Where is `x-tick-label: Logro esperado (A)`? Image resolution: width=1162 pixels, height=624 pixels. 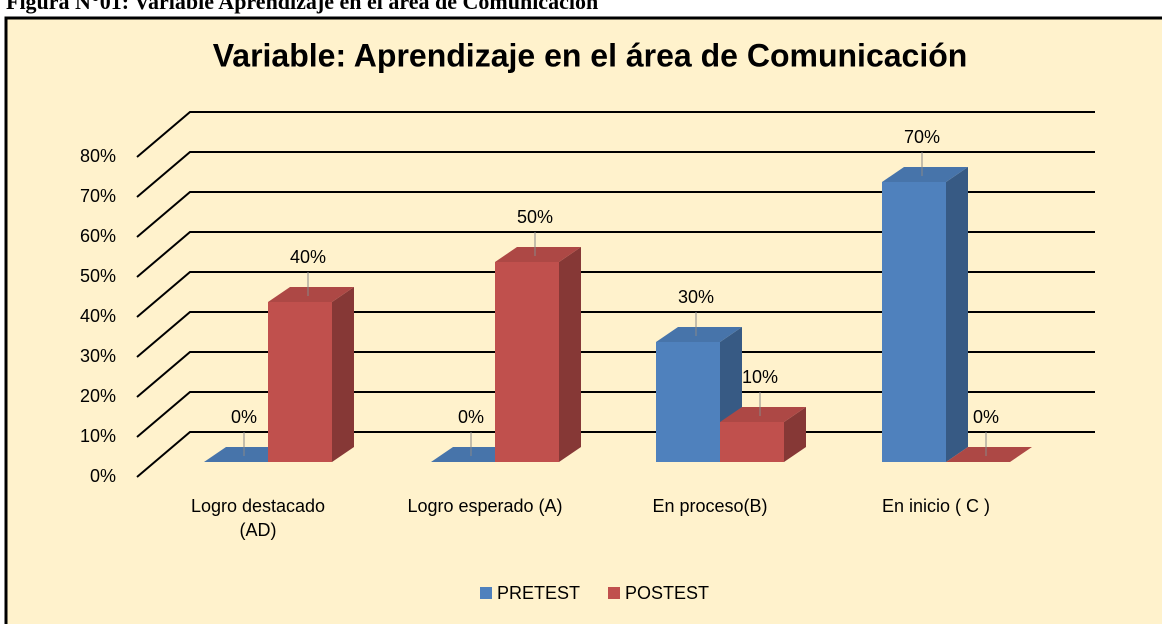 x-tick-label: Logro esperado (A) is located at coordinates (485, 506).